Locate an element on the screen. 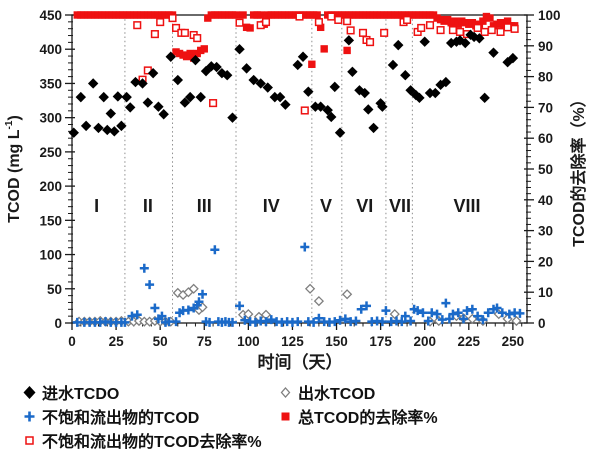 Image resolution: width=600 pixels, height=462 pixels. phase-label: II is located at coordinates (148, 206).